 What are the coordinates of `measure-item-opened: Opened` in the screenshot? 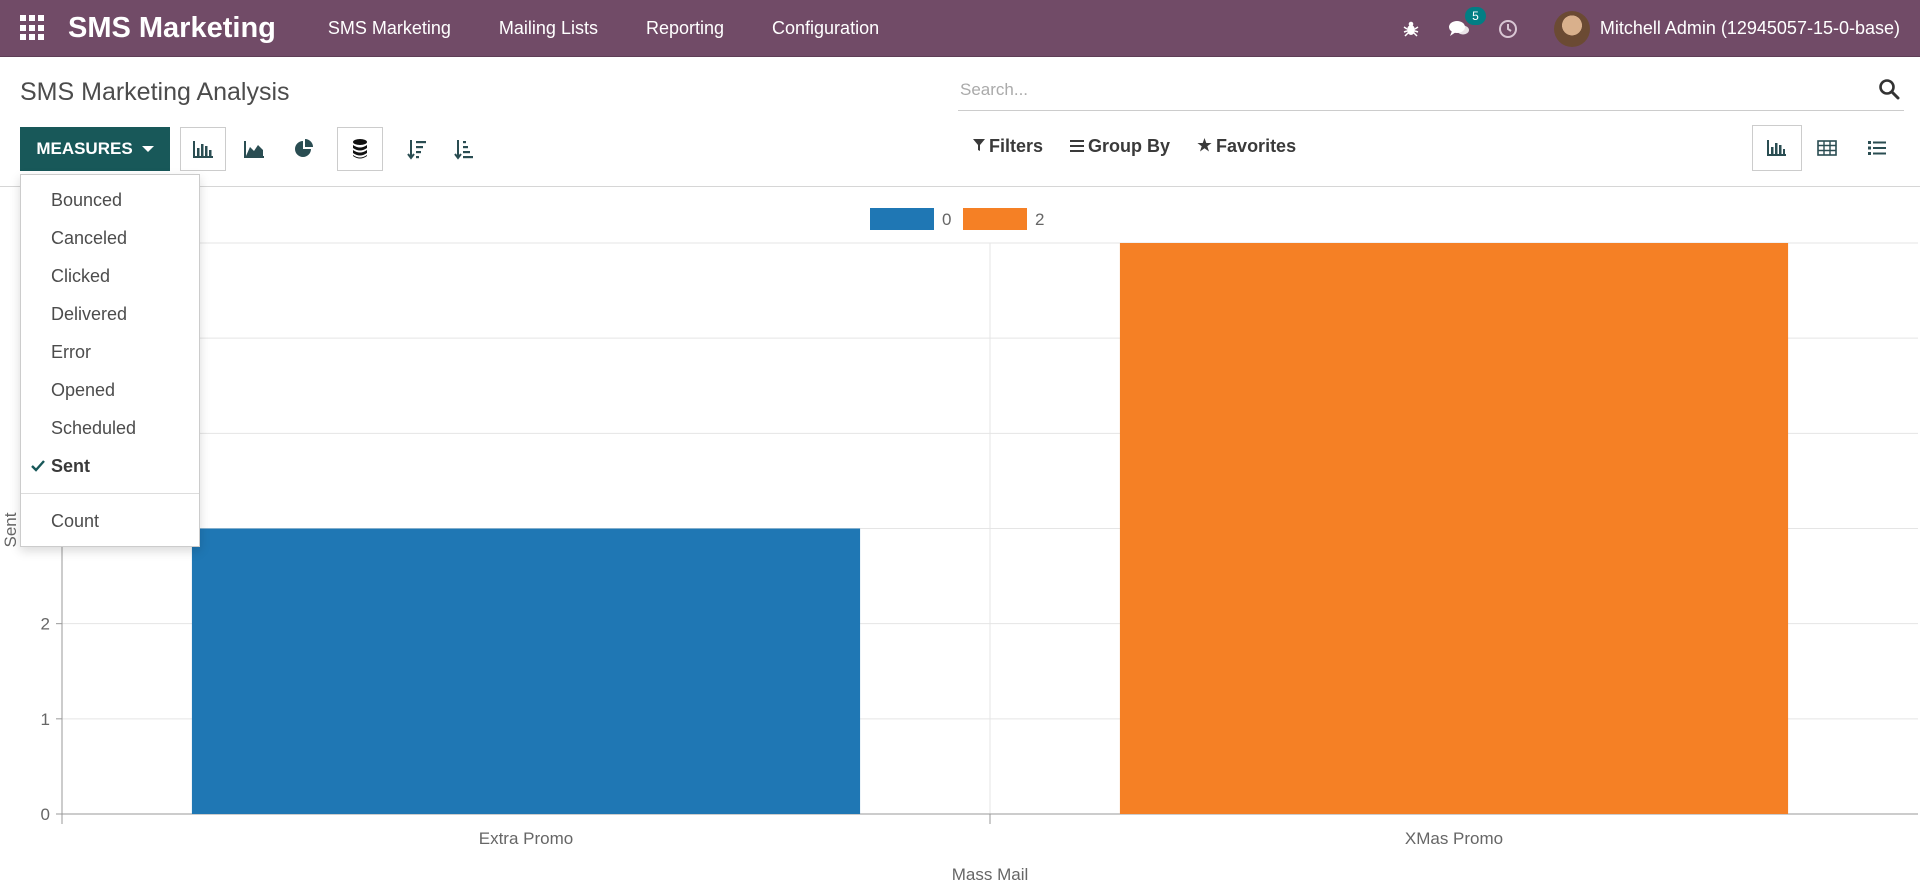 It's located at (110, 390).